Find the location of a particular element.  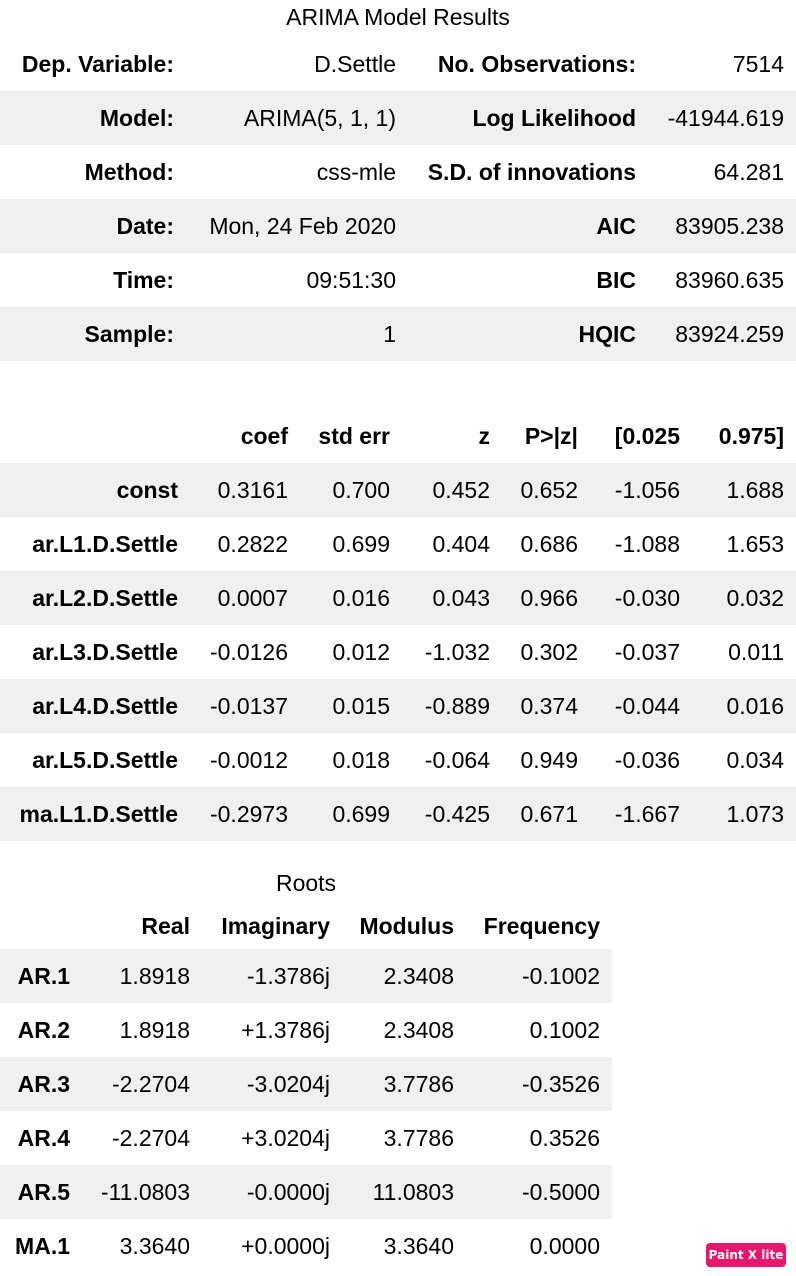

coef-value: 0.652 is located at coordinates (546, 490).